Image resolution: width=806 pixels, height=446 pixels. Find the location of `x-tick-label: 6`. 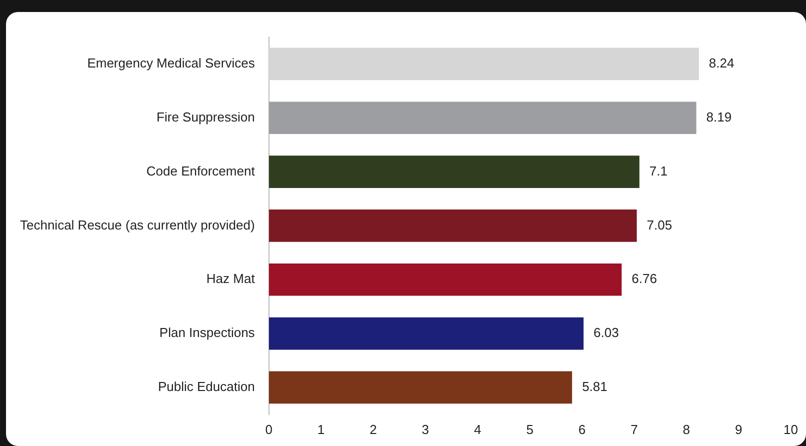

x-tick-label: 6 is located at coordinates (582, 429).